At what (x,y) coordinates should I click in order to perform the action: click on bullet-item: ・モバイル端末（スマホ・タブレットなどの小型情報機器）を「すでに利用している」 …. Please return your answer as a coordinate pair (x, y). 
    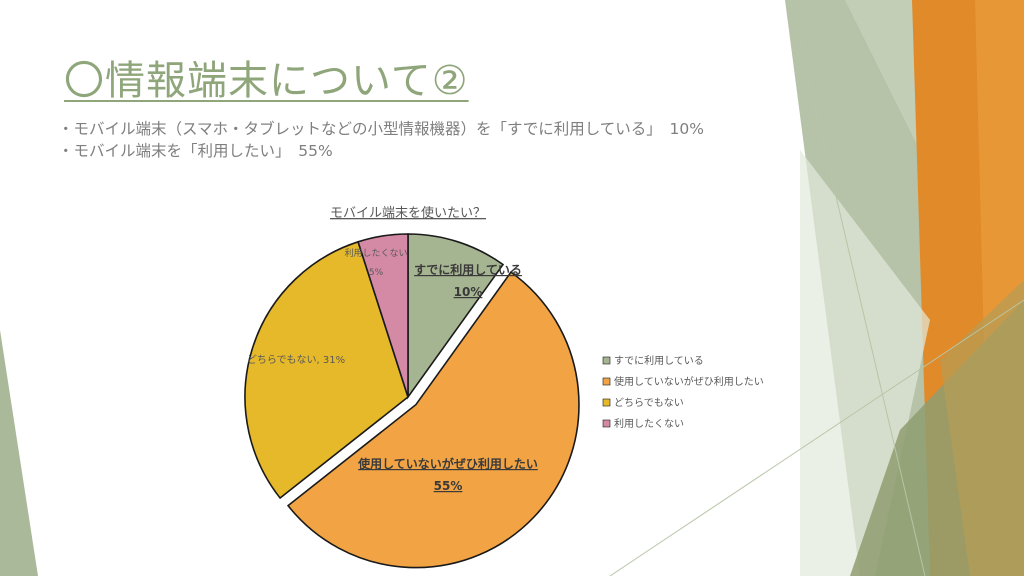
    Looking at the image, I should click on (381, 129).